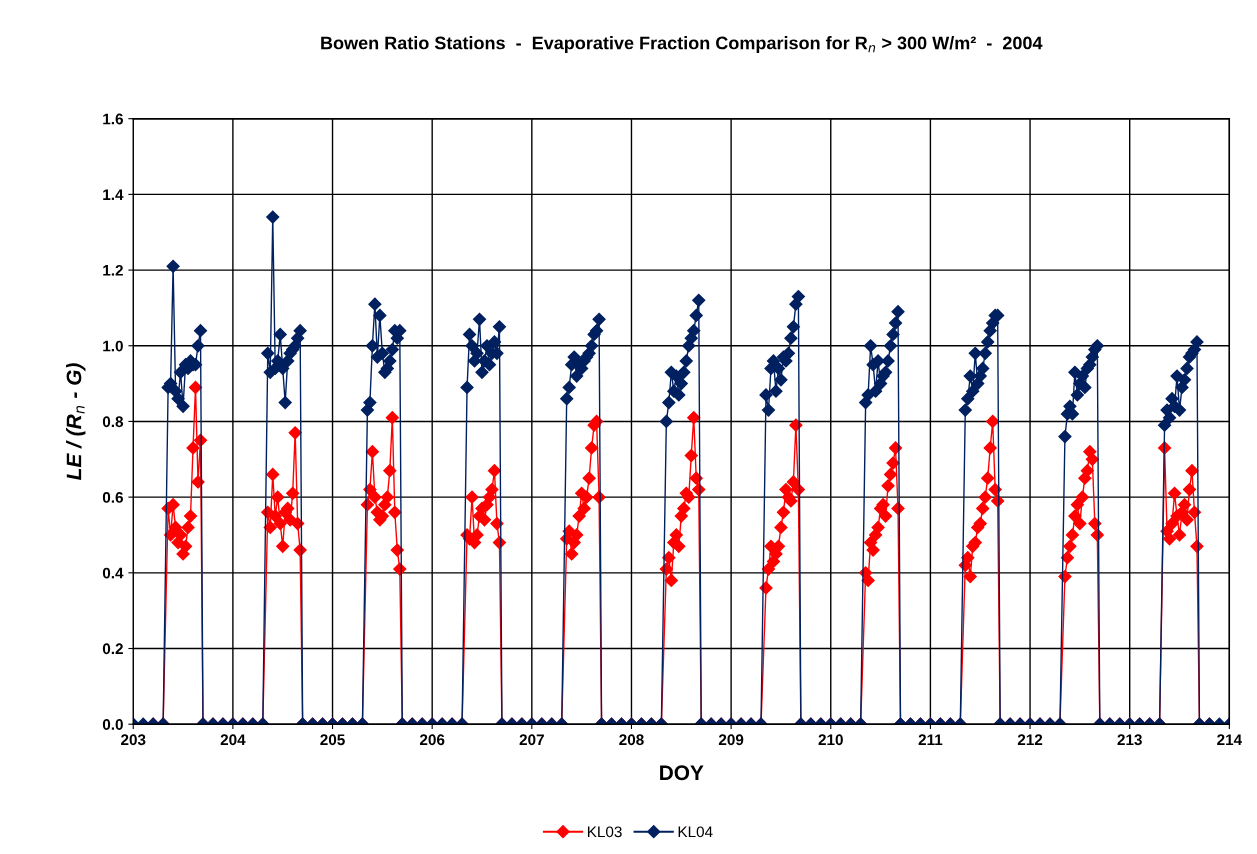  Describe the element at coordinates (830, 740) in the screenshot. I see `x-tick-label: 210` at that location.